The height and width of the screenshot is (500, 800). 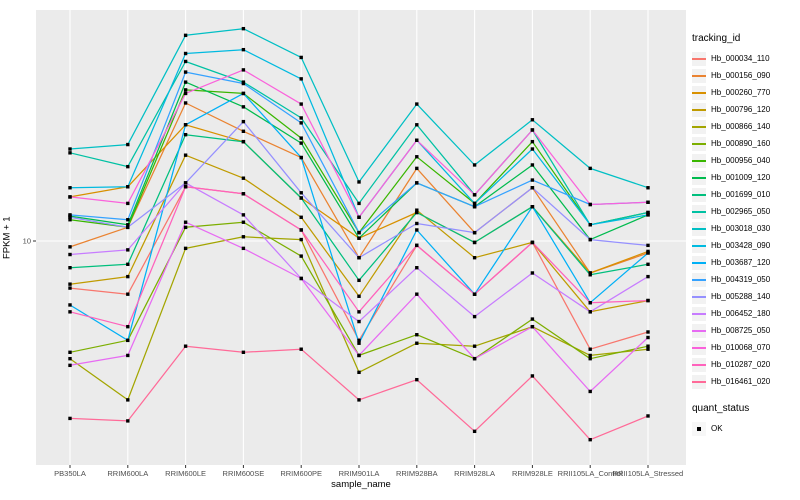 I want to click on x-tick-label: RRIM928LA, so click(x=474, y=473).